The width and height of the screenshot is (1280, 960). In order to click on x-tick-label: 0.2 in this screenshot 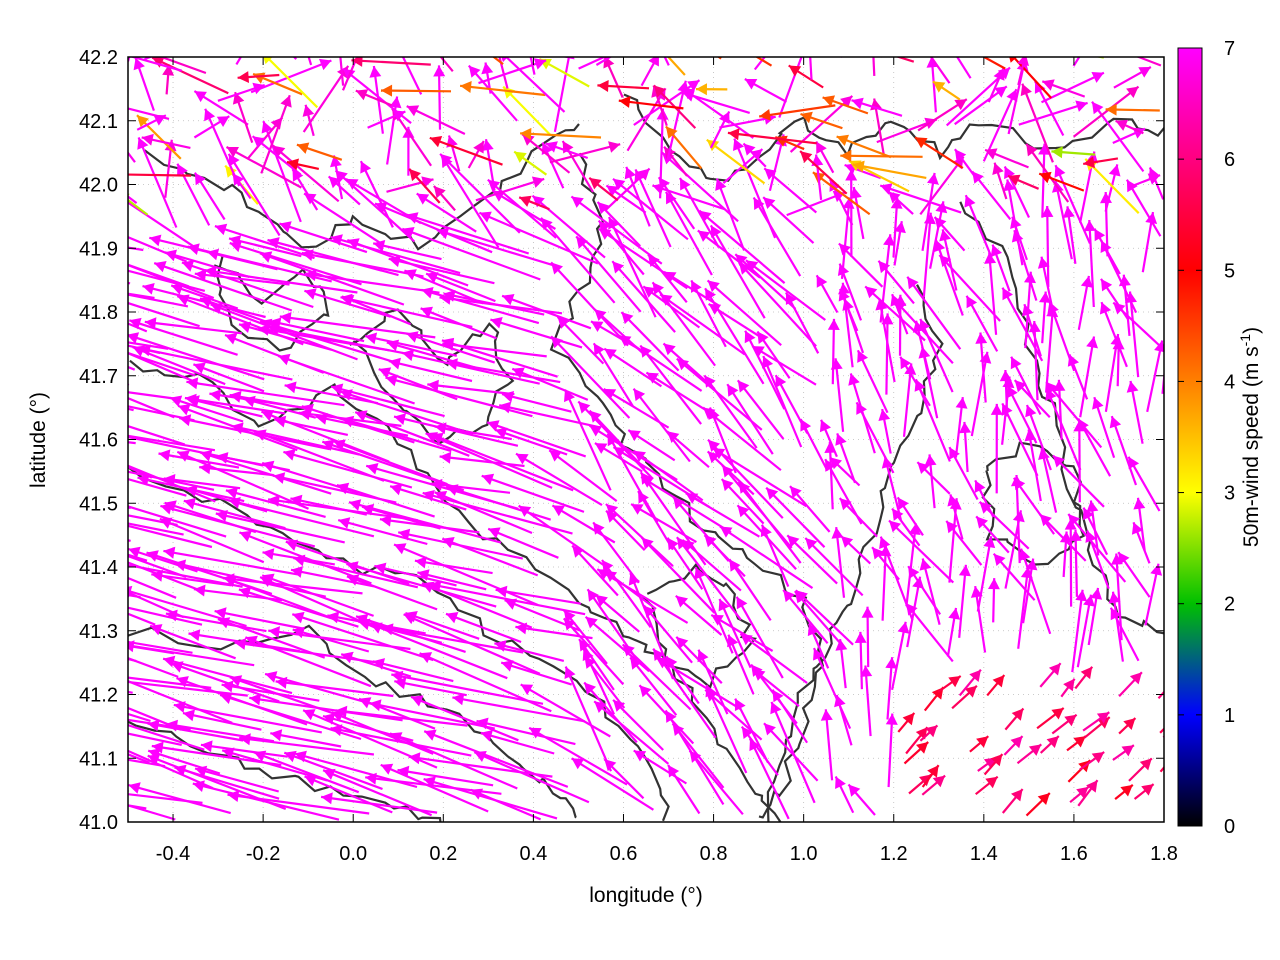, I will do `click(443, 854)`.